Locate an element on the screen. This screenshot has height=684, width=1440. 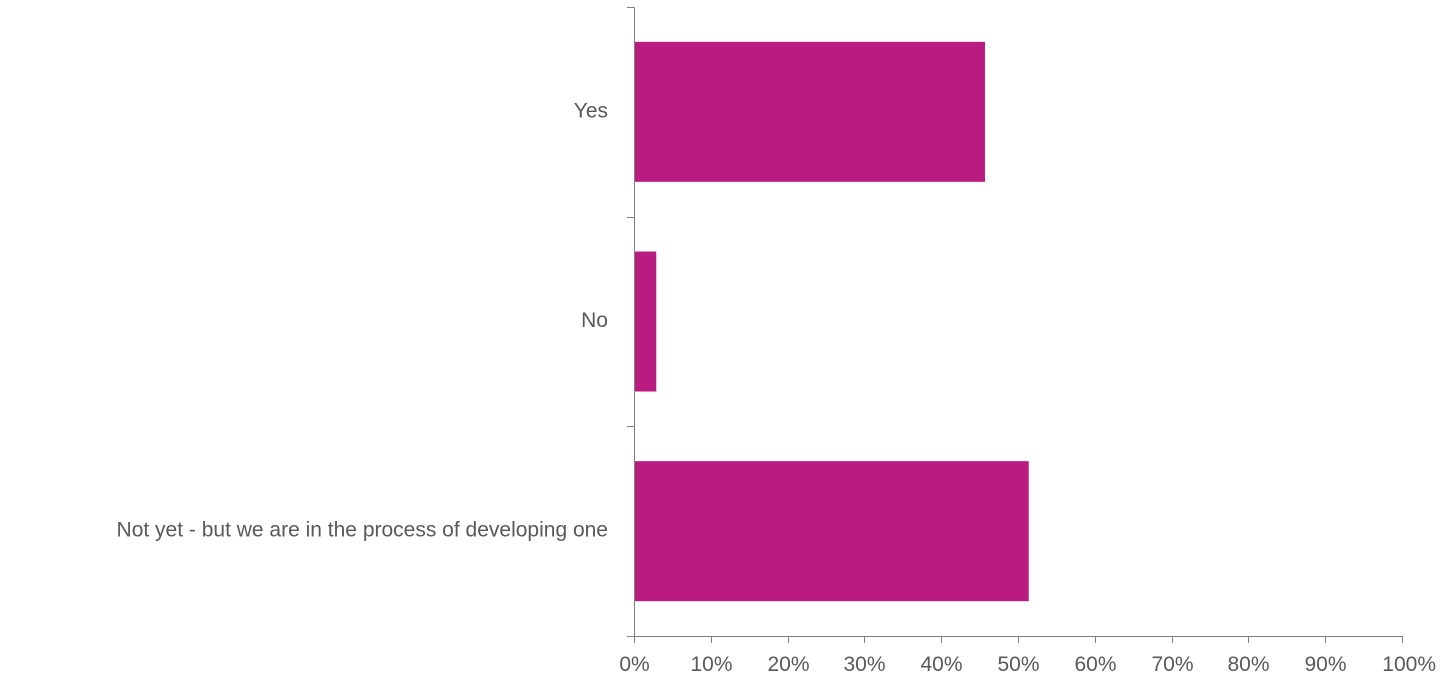
category-label: Yes is located at coordinates (591, 110).